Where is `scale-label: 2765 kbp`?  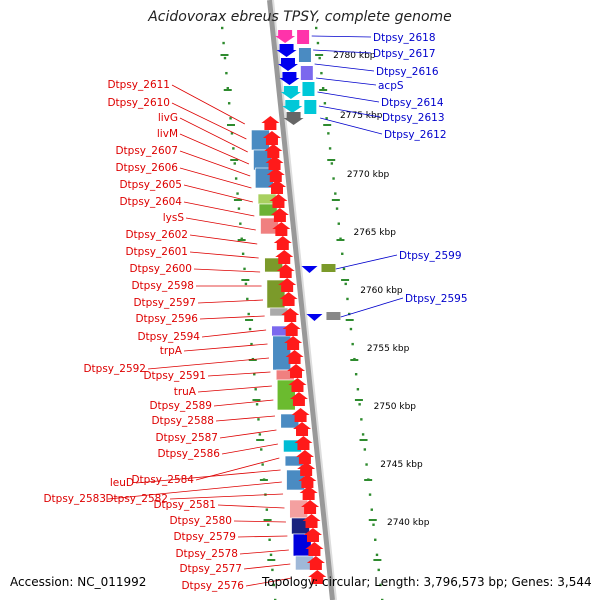 scale-label: 2765 kbp is located at coordinates (375, 233).